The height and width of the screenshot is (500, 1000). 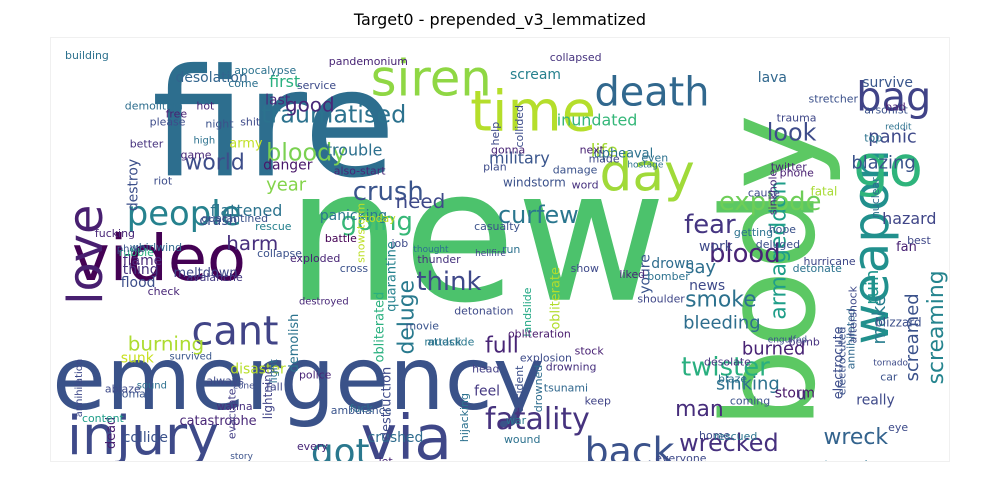 What do you see at coordinates (546, 357) in the screenshot?
I see `word-explosion: explosion` at bounding box center [546, 357].